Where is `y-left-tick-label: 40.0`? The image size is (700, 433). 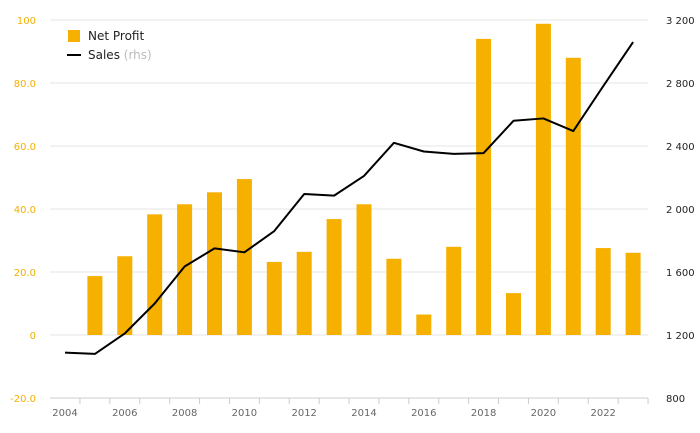 y-left-tick-label: 40.0 is located at coordinates (25, 210).